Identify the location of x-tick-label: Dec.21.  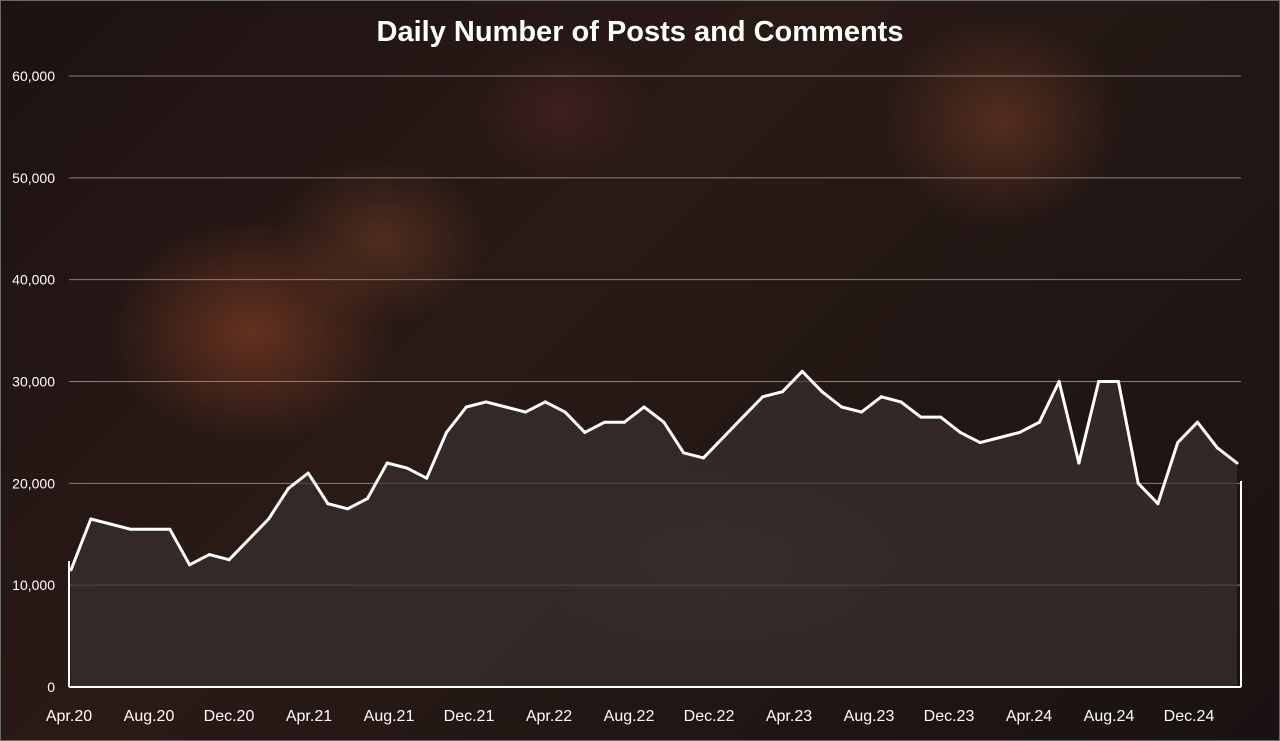
(469, 716).